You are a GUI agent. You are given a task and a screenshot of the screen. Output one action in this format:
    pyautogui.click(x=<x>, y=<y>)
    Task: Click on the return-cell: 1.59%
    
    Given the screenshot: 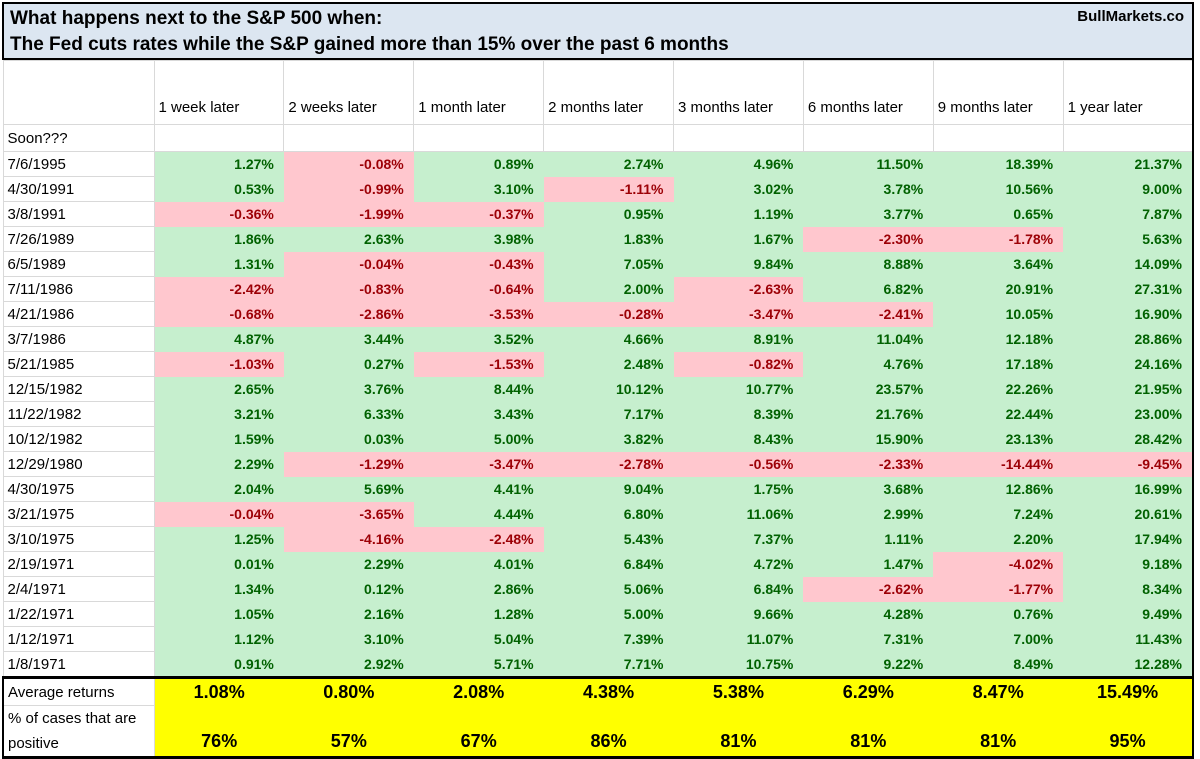 What is the action you would take?
    pyautogui.click(x=219, y=439)
    